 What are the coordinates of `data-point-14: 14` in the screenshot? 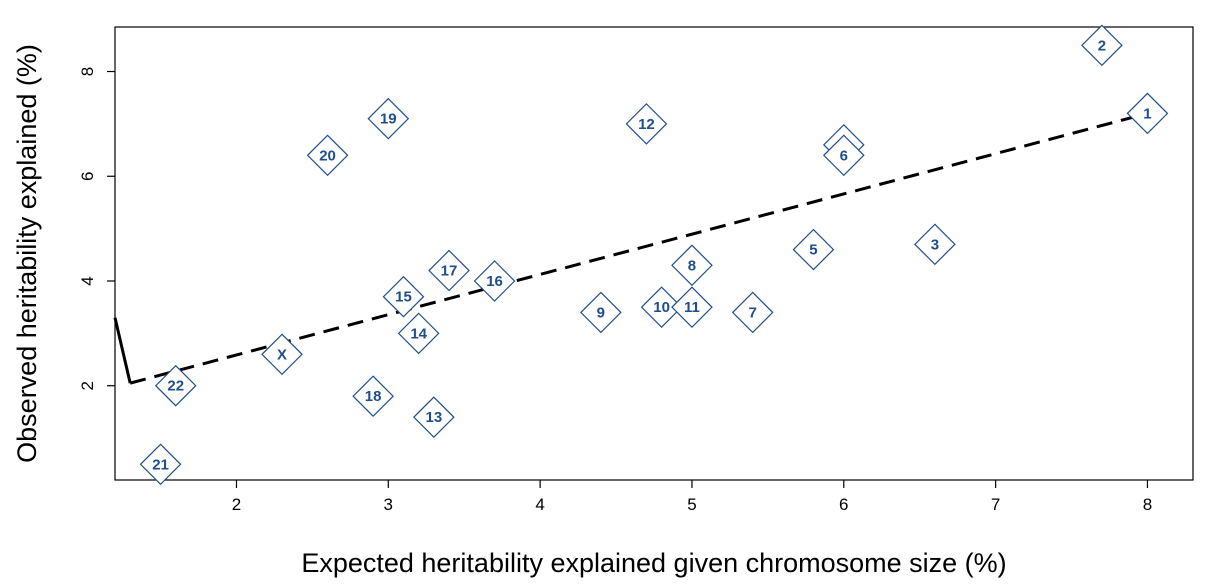 It's located at (418, 333).